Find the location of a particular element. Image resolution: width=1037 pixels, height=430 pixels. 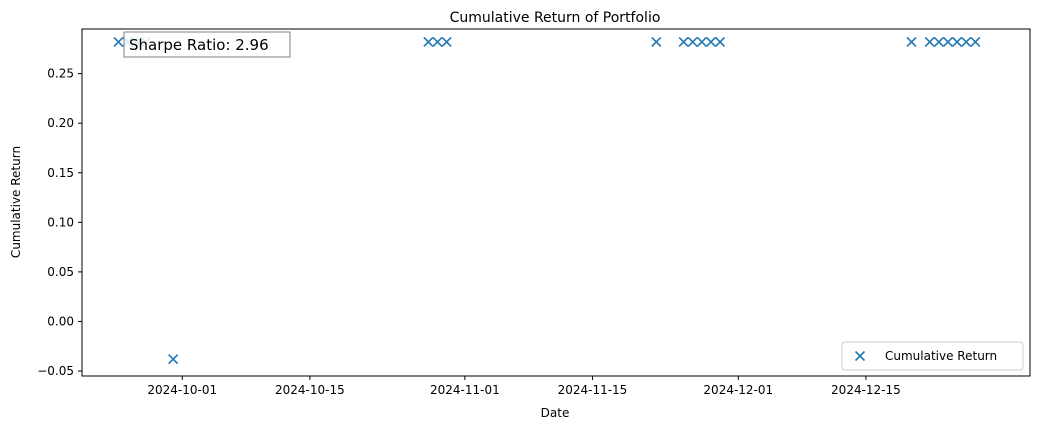

x-tick-label: 2024-11-01 is located at coordinates (465, 390).